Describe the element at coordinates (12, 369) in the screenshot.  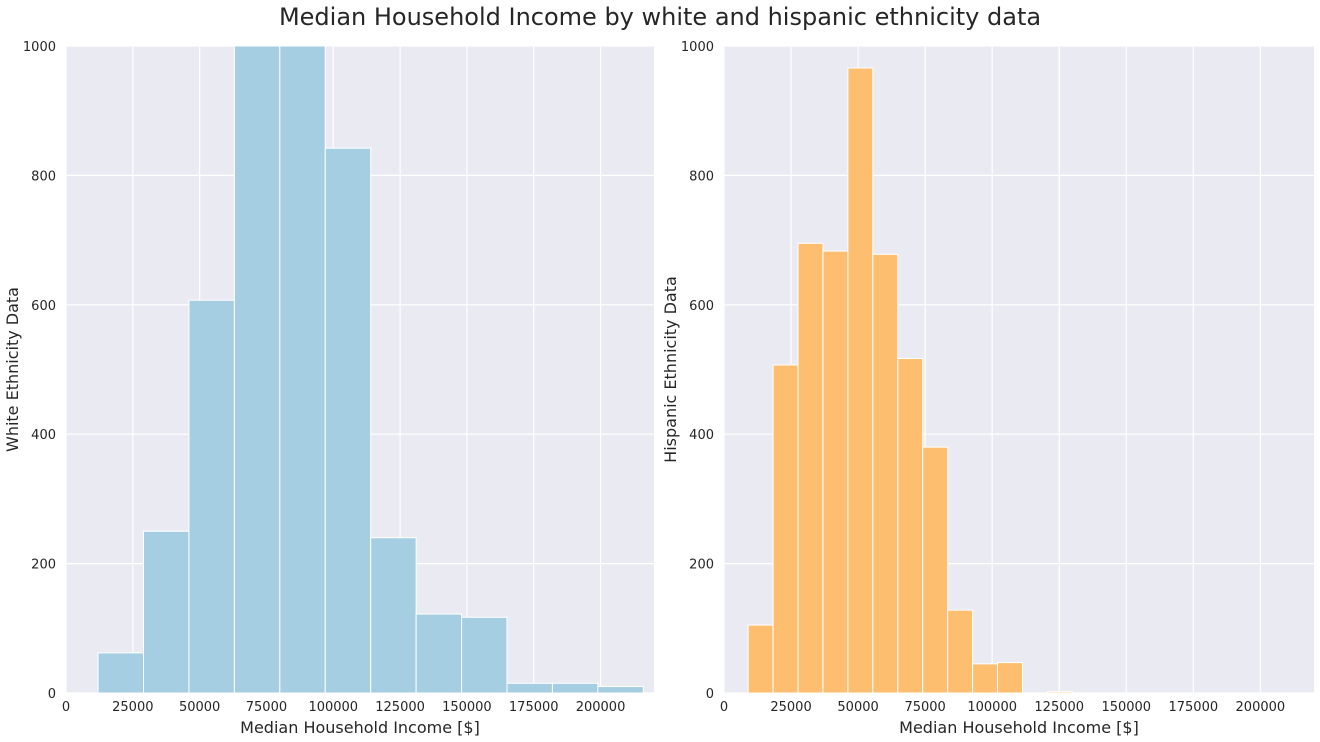
I see `y-axis-label: White Ethnicity Data` at that location.